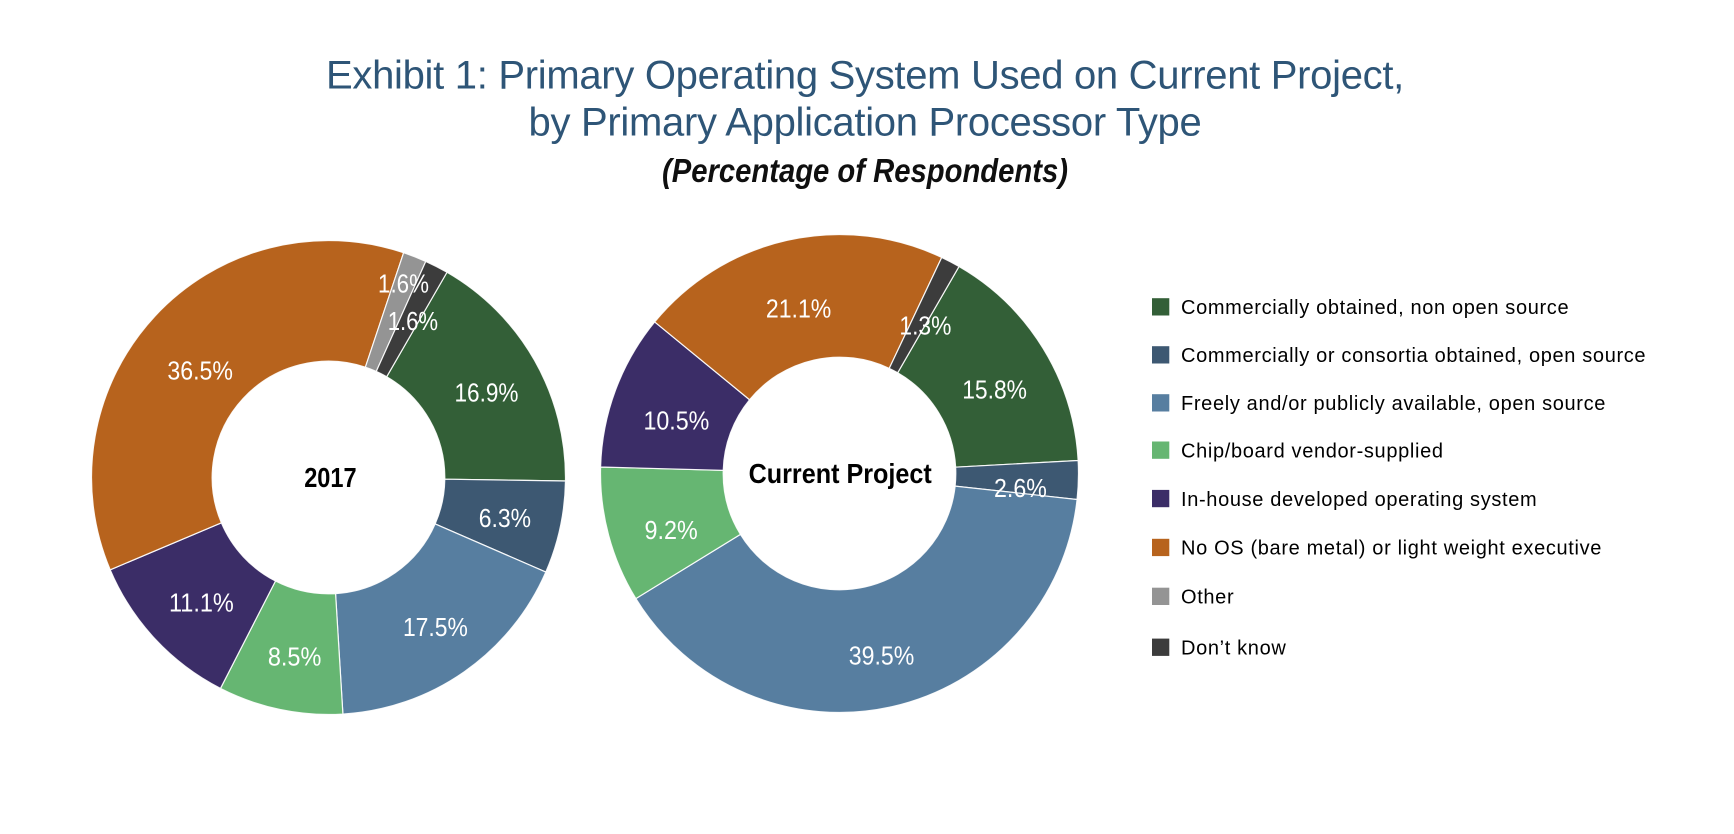  I want to click on svg-text: 15.8%, so click(994, 389).